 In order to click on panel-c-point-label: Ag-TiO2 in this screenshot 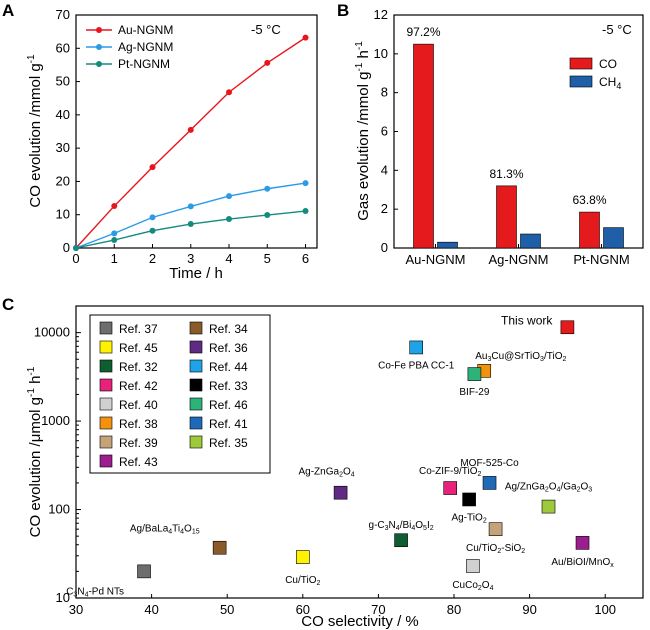, I will do `click(469, 518)`.